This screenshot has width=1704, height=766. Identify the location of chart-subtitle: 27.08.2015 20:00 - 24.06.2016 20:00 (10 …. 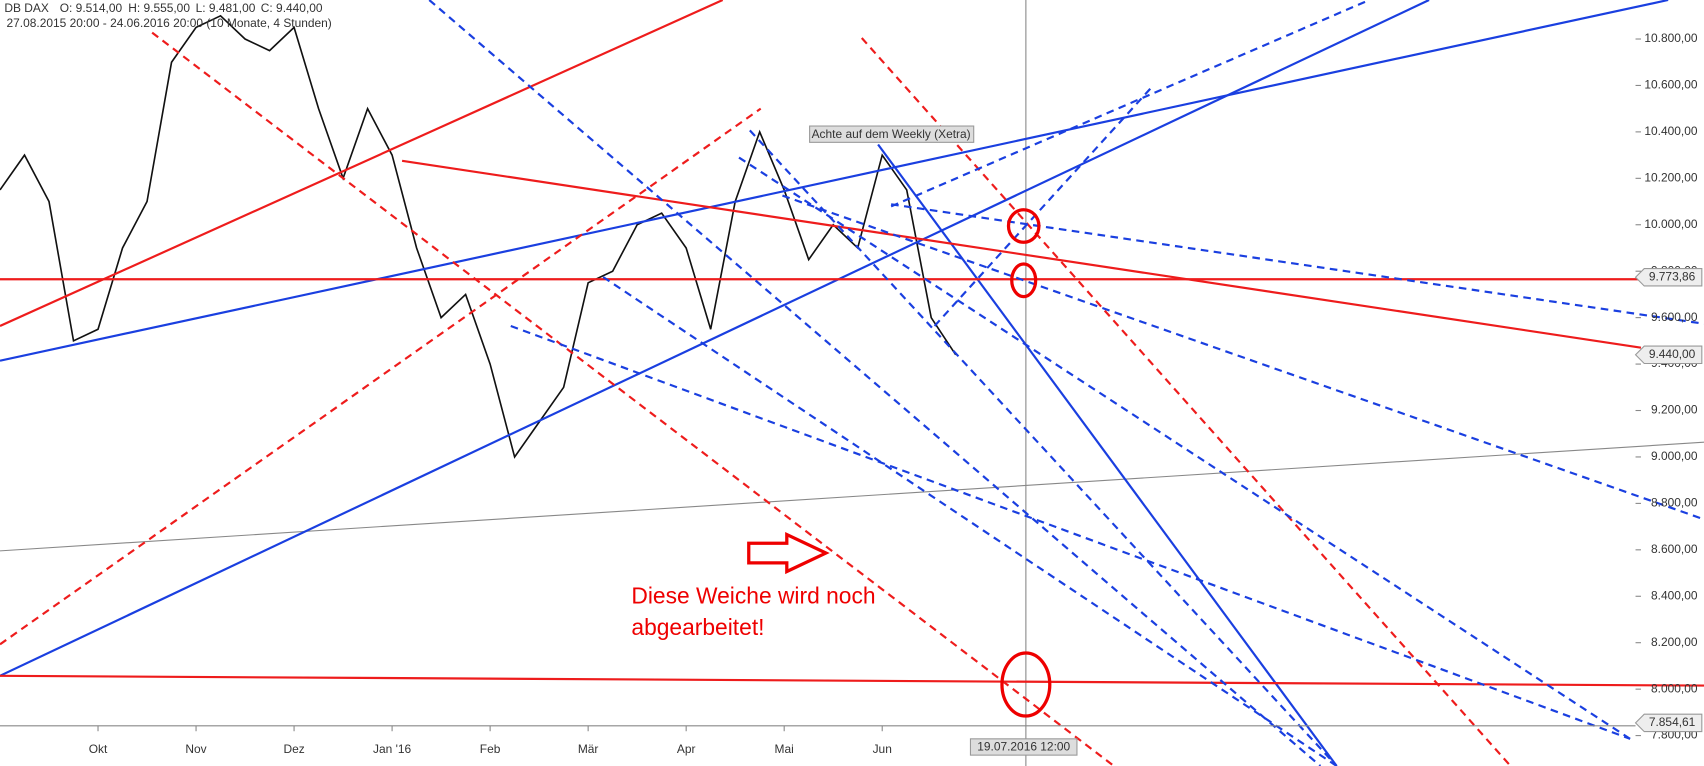
(169, 23).